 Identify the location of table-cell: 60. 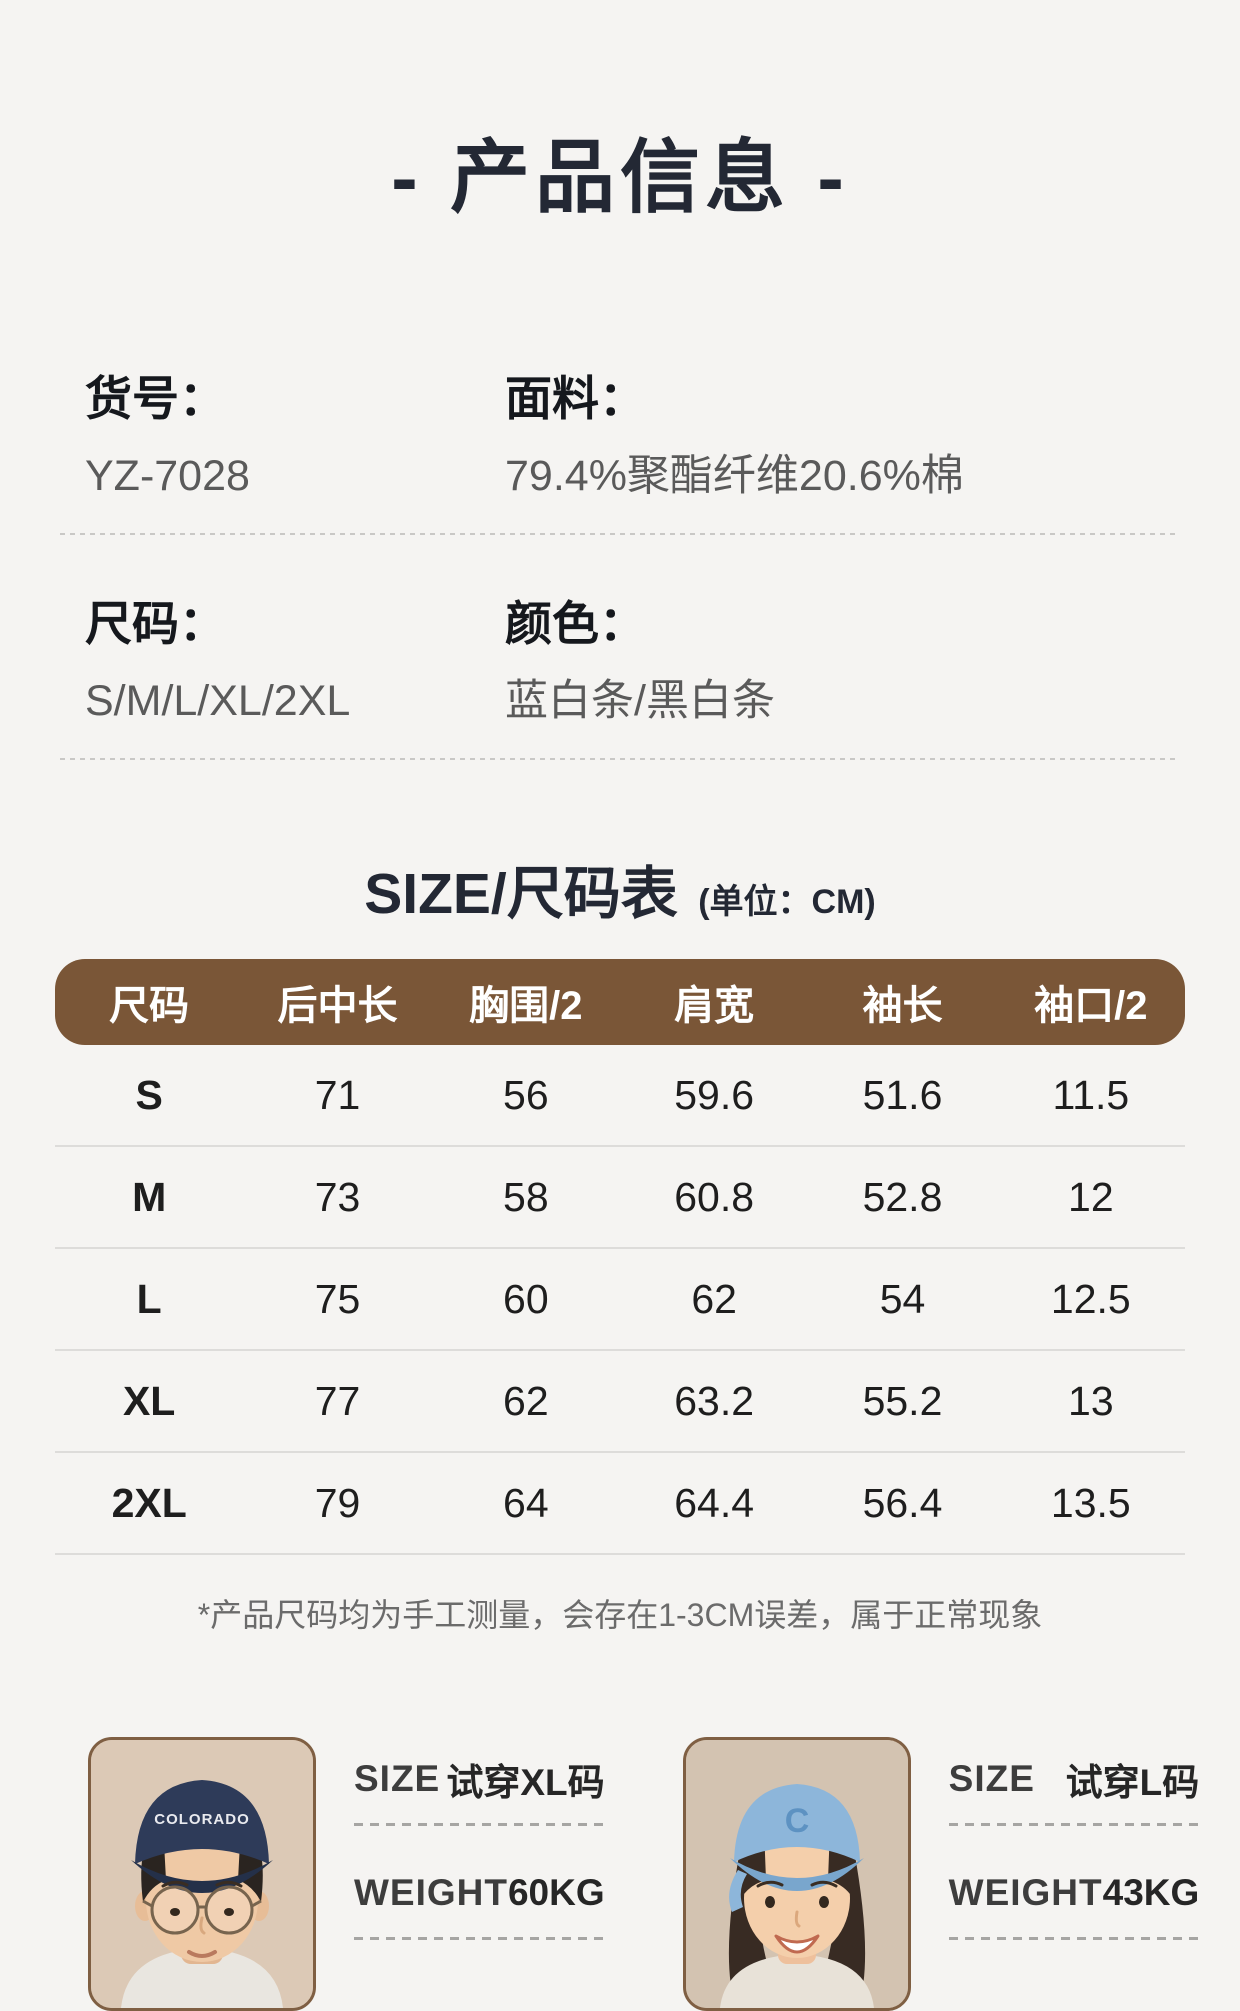
(526, 1298).